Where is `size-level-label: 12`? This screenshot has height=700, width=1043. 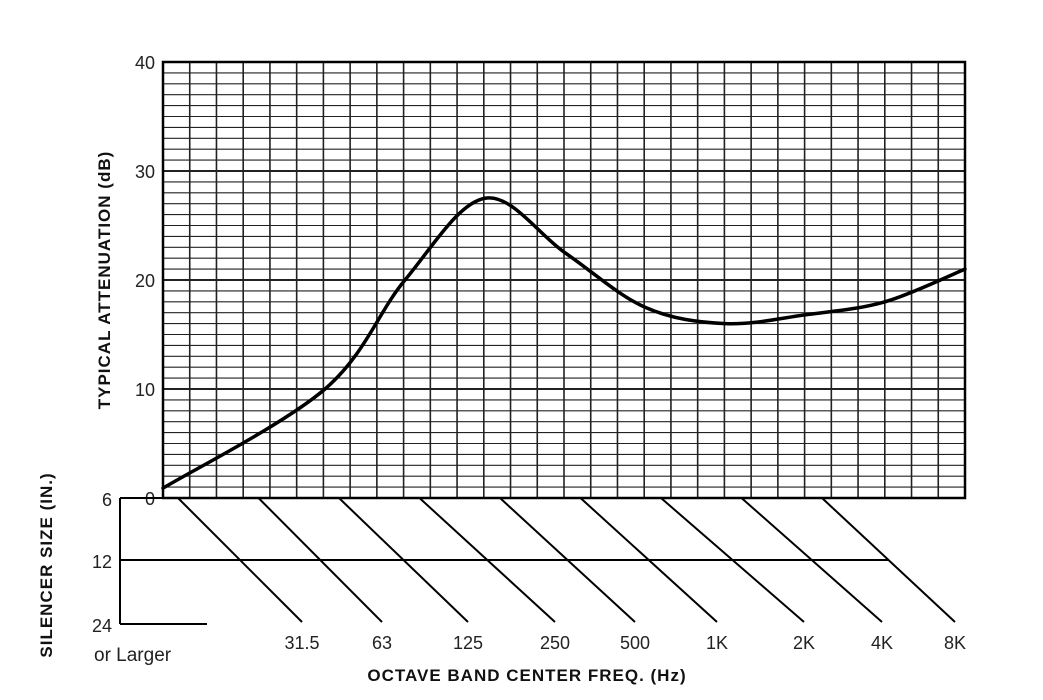 size-level-label: 12 is located at coordinates (102, 562).